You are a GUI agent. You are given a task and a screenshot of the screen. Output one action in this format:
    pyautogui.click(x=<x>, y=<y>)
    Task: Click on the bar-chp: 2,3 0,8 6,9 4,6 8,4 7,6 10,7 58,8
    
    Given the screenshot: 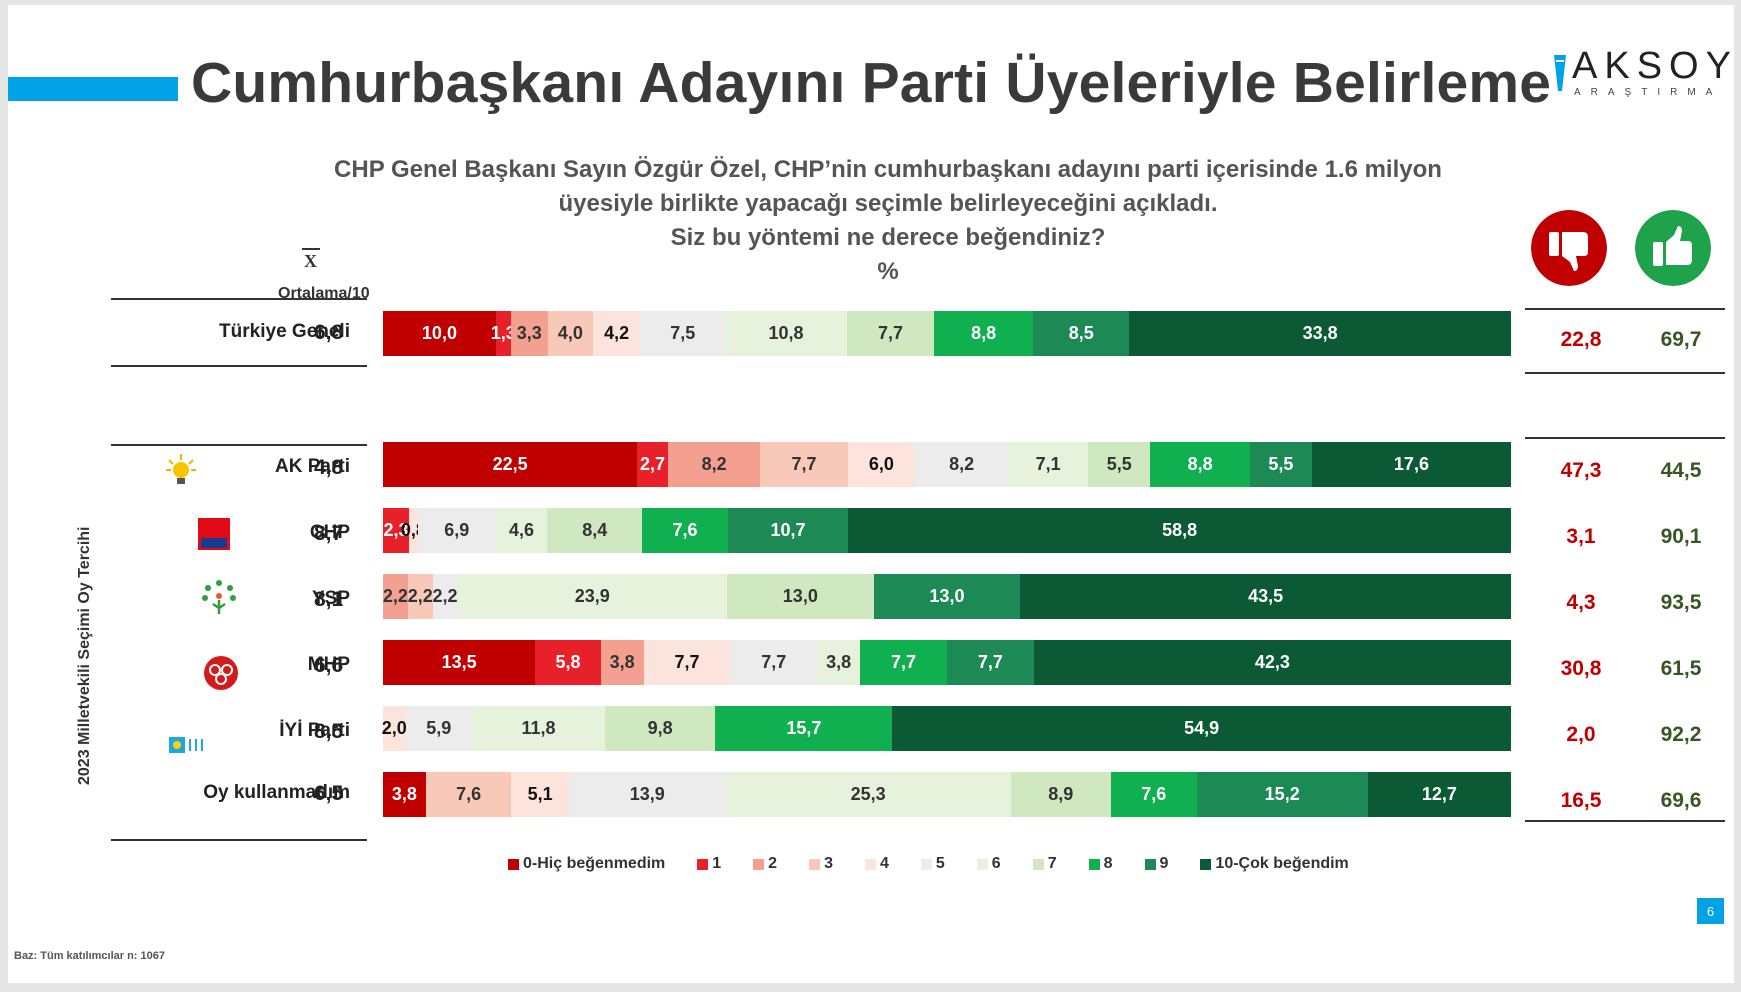 What is the action you would take?
    pyautogui.click(x=947, y=530)
    